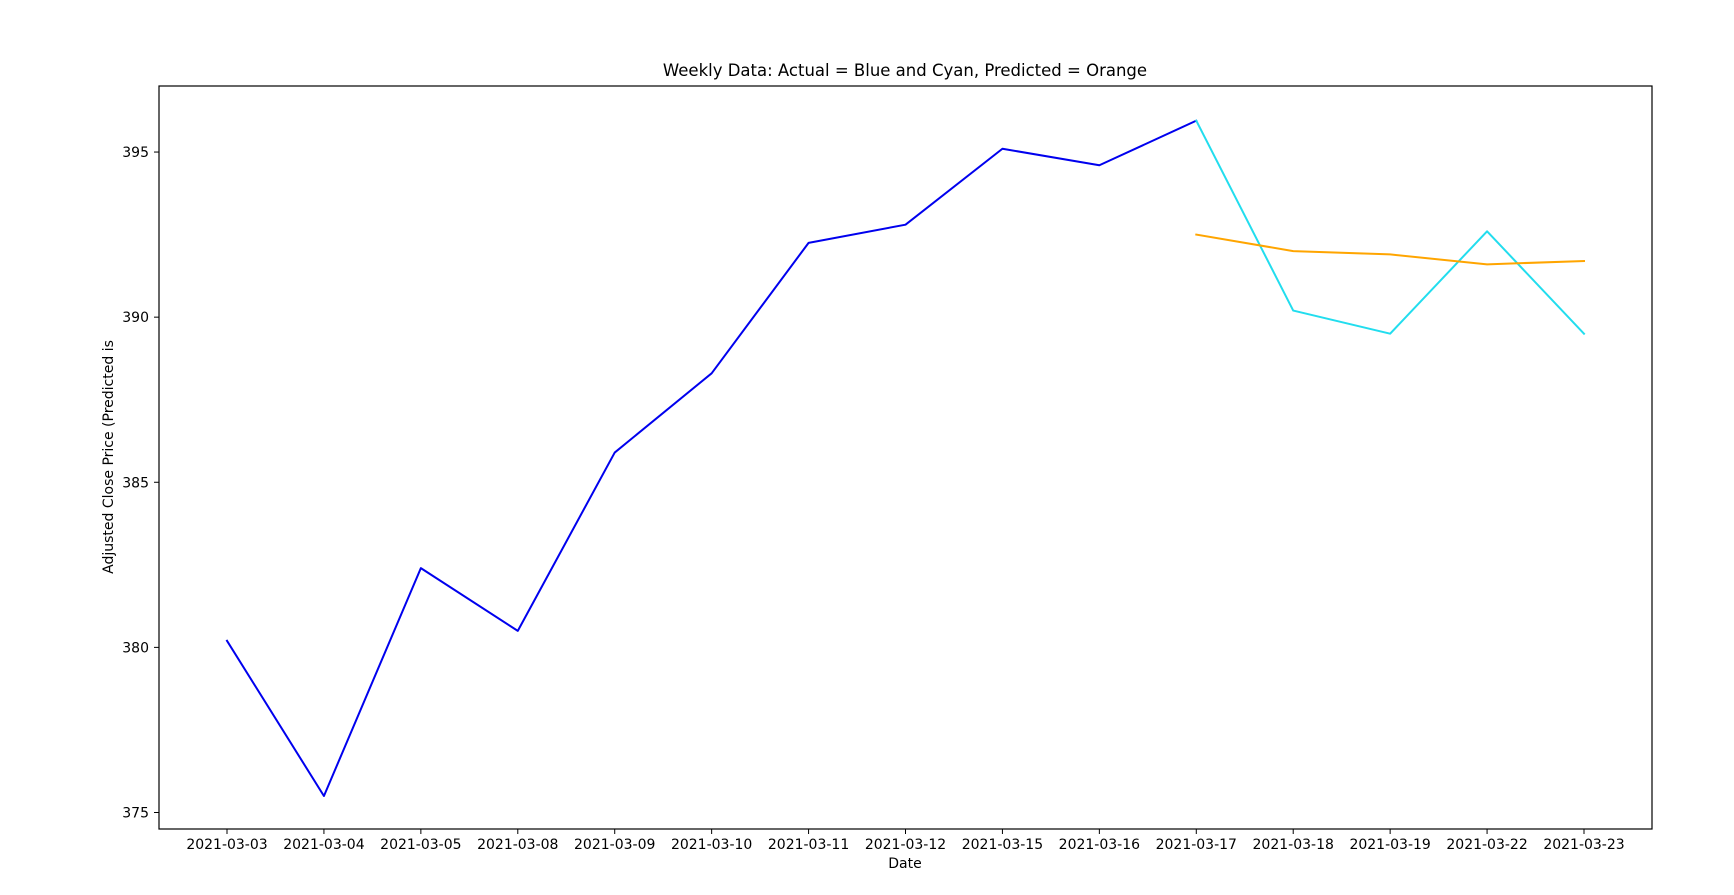 Image resolution: width=1734 pixels, height=895 pixels. I want to click on y-tick-label: 375, so click(135, 813).